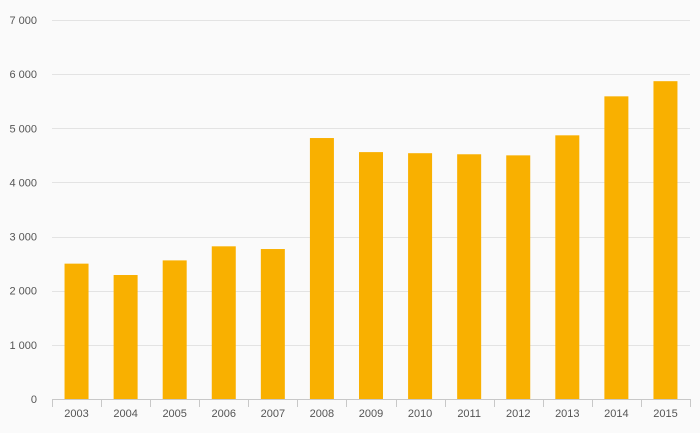  What do you see at coordinates (223, 322) in the screenshot?
I see `bar-2006` at bounding box center [223, 322].